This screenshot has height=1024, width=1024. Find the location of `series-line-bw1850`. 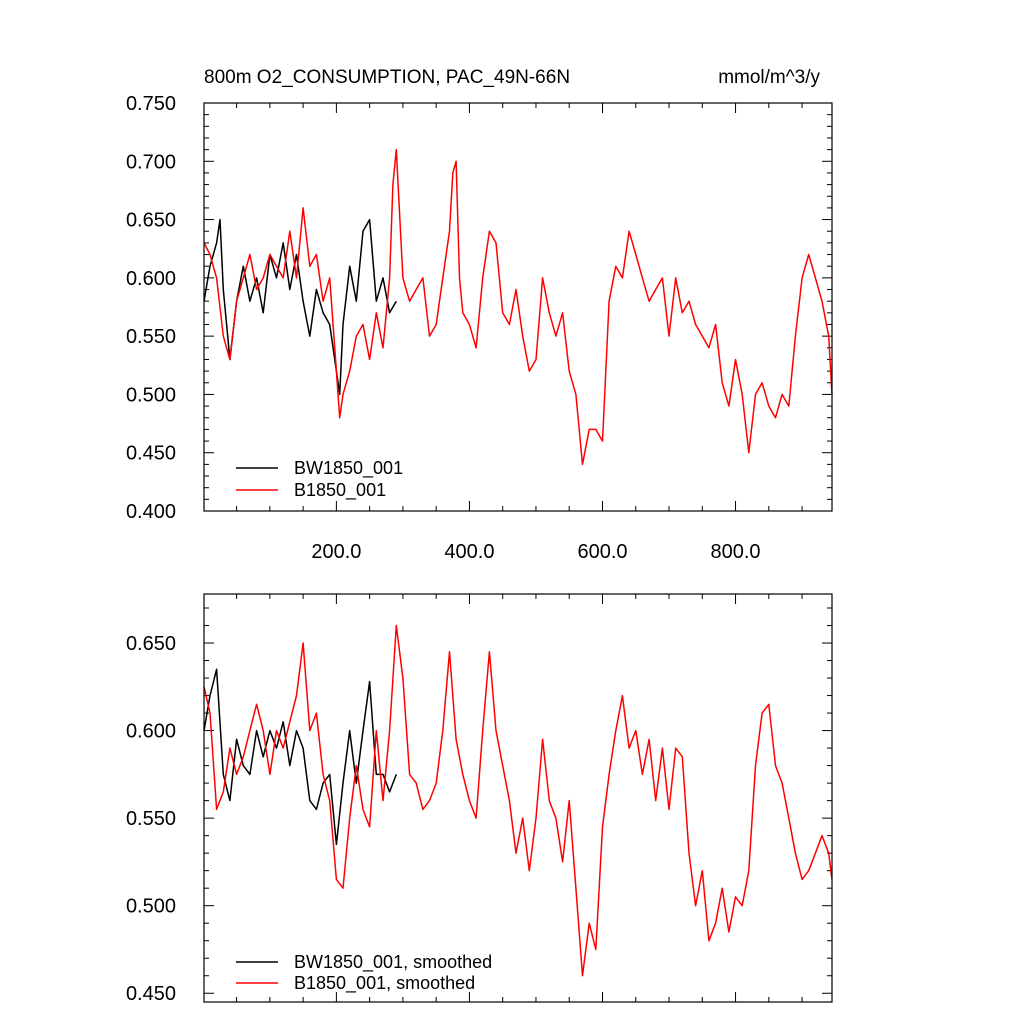

series-line-bw1850 is located at coordinates (300, 757).